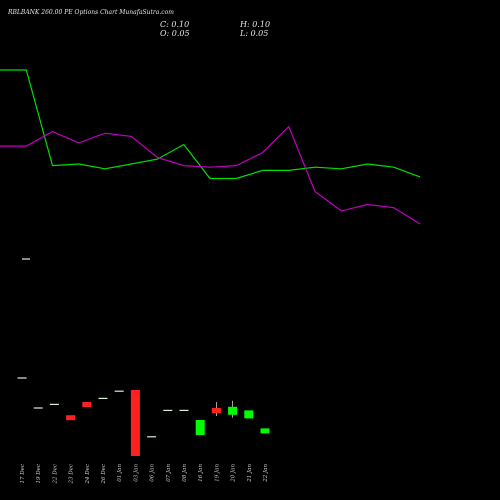 Image resolution: width=500 pixels, height=500 pixels. I want to click on x-tick-label: 03 Jan, so click(136, 473).